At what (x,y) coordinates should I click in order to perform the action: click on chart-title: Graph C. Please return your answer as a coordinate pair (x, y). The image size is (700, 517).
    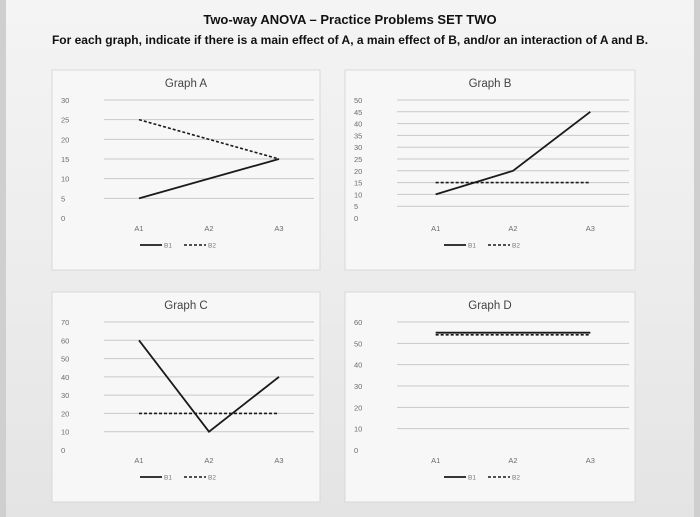
    Looking at the image, I should click on (185, 306).